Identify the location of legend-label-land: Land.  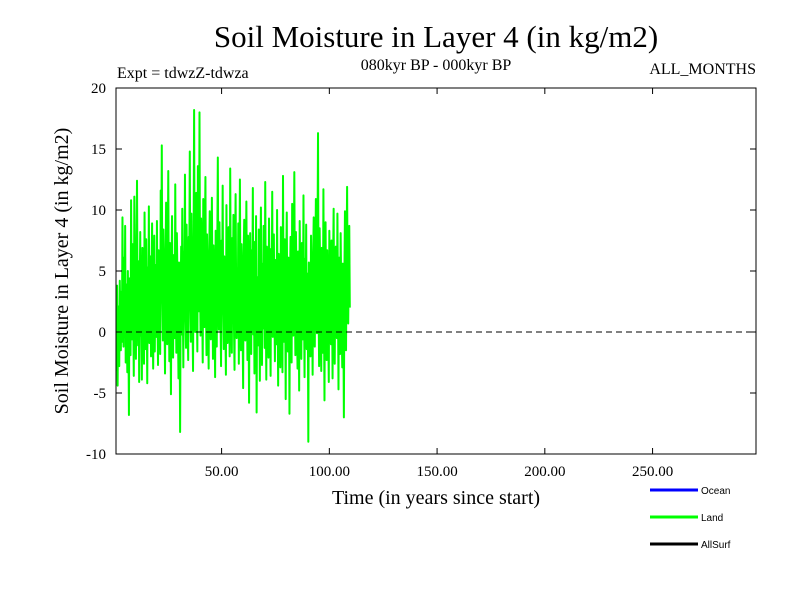
(712, 518).